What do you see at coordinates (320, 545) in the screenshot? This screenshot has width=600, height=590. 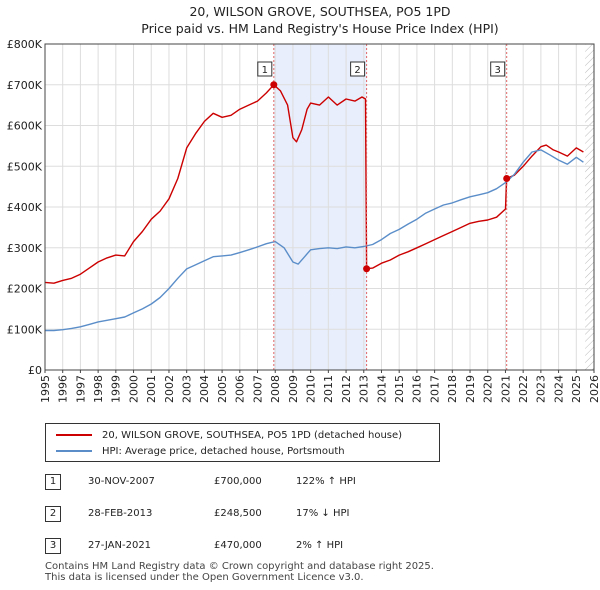 I see `sale-hpi-change: 2% ↑ HPI` at bounding box center [320, 545].